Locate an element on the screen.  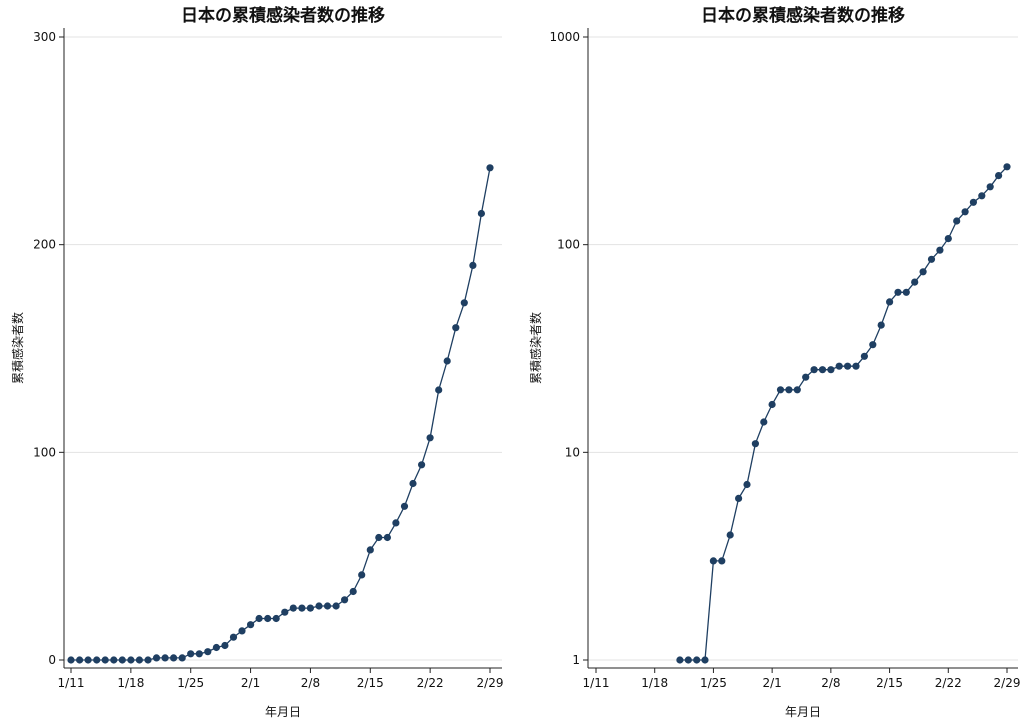
y-tick-label: 10 is located at coordinates (572, 452).